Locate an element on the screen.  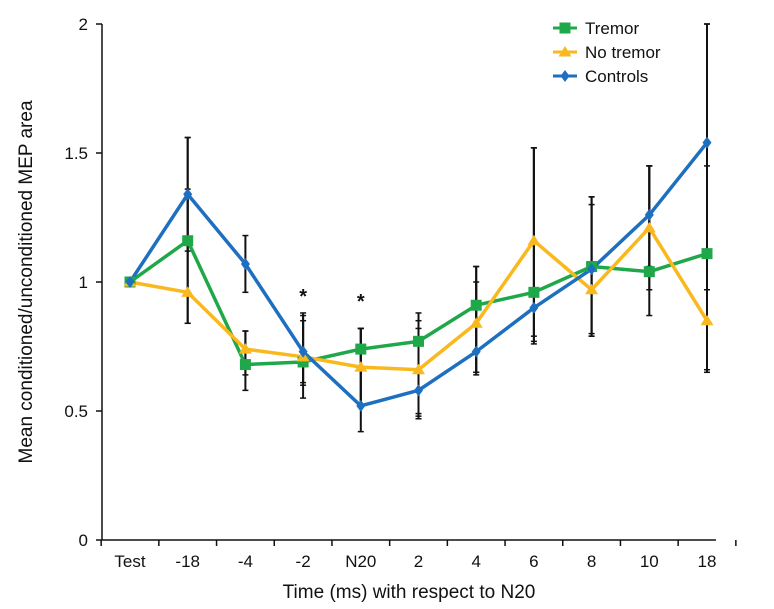
x-tick-label: 4 is located at coordinates (475, 561).